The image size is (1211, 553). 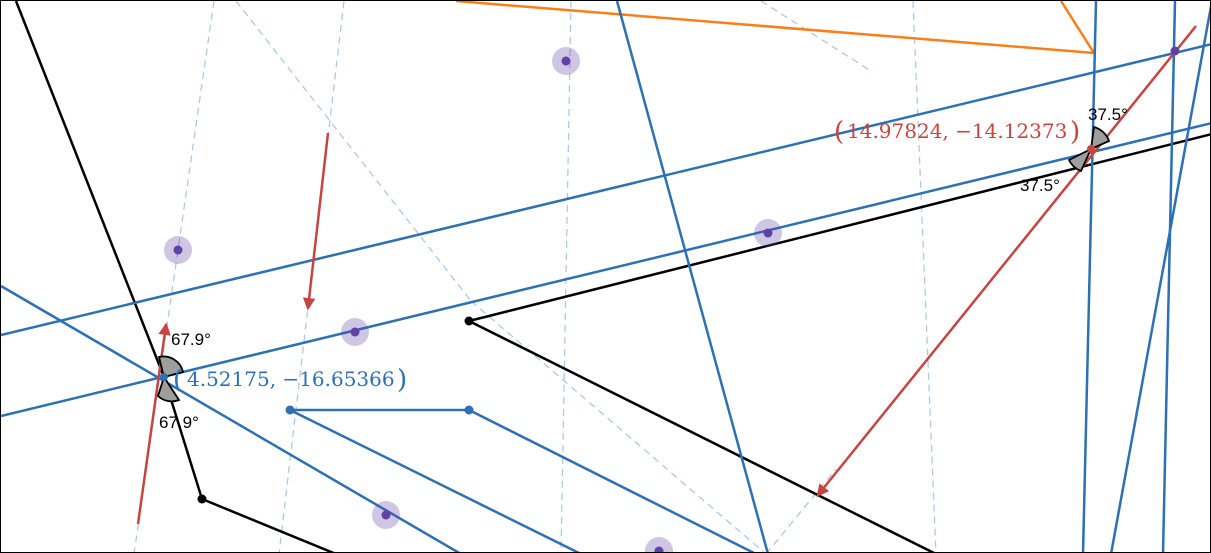 I want to click on coord-value-left: 4.52175, −16.65366, so click(x=291, y=379).